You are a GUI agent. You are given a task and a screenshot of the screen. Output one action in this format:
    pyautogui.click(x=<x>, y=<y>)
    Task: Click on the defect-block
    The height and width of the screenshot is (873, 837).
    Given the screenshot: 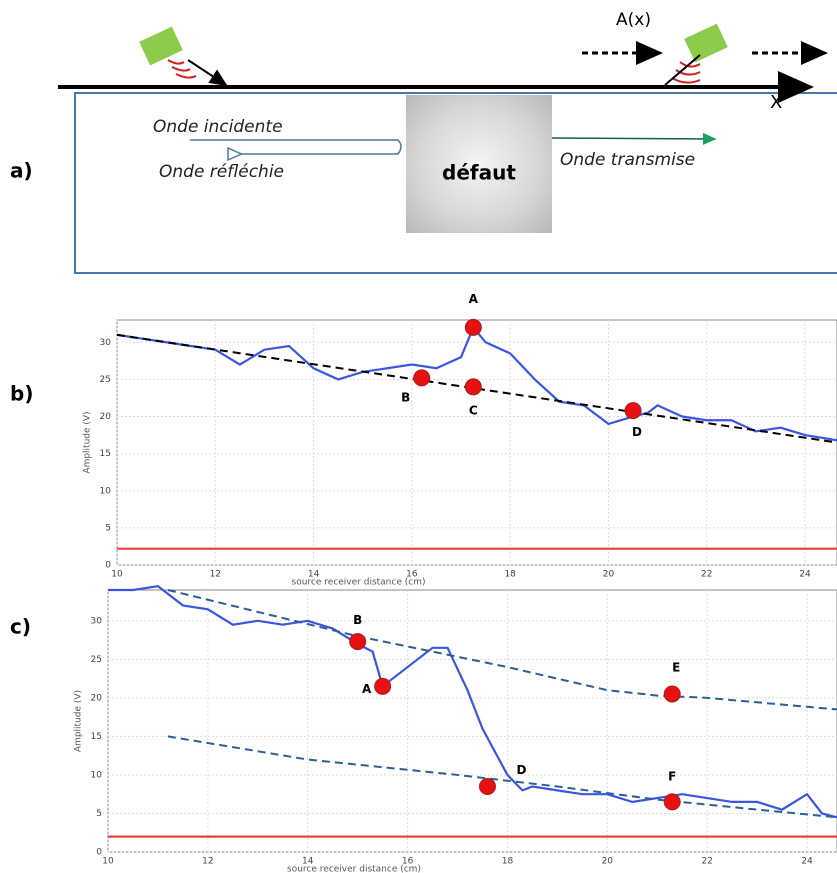 What is the action you would take?
    pyautogui.click(x=479, y=164)
    